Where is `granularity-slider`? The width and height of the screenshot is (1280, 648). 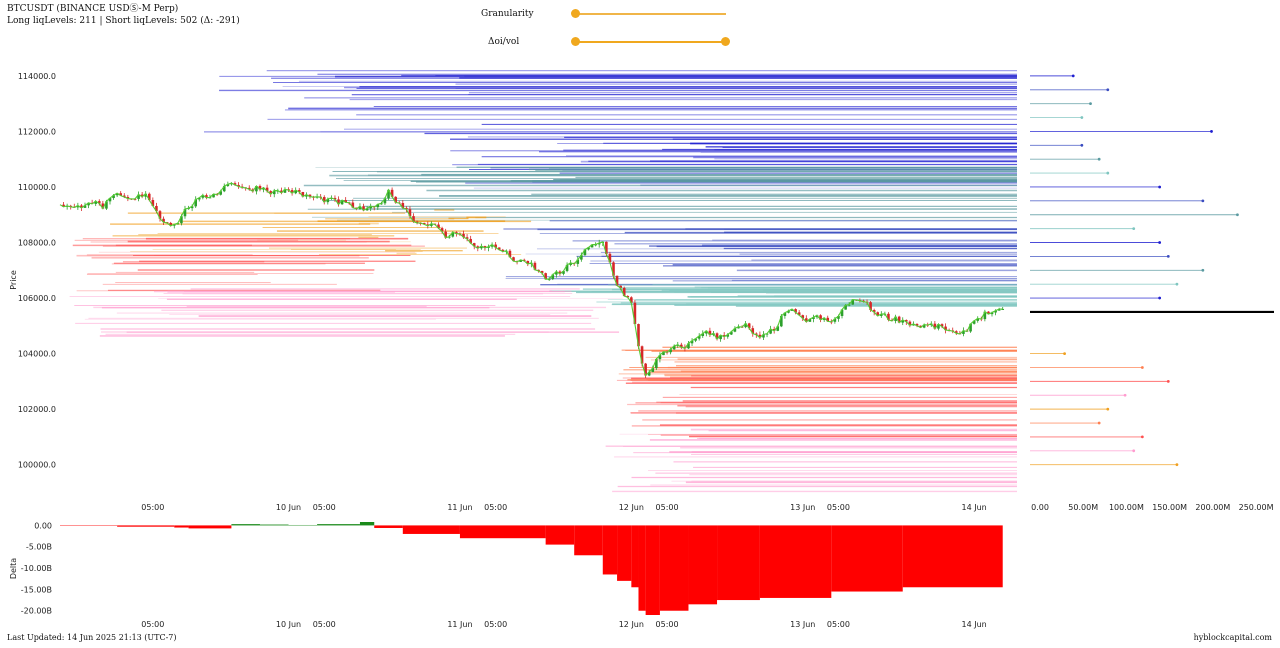
granularity-slider is located at coordinates (650, 14).